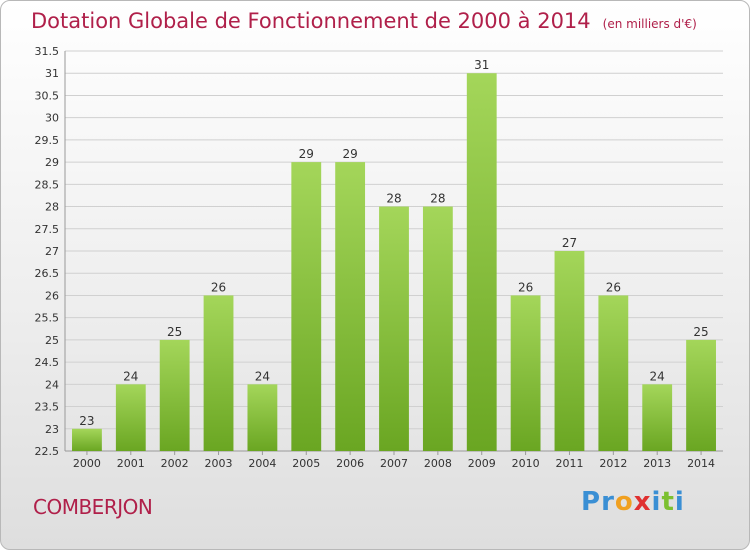  What do you see at coordinates (47, 95) in the screenshot?
I see `y-tick-label: 30.5` at bounding box center [47, 95].